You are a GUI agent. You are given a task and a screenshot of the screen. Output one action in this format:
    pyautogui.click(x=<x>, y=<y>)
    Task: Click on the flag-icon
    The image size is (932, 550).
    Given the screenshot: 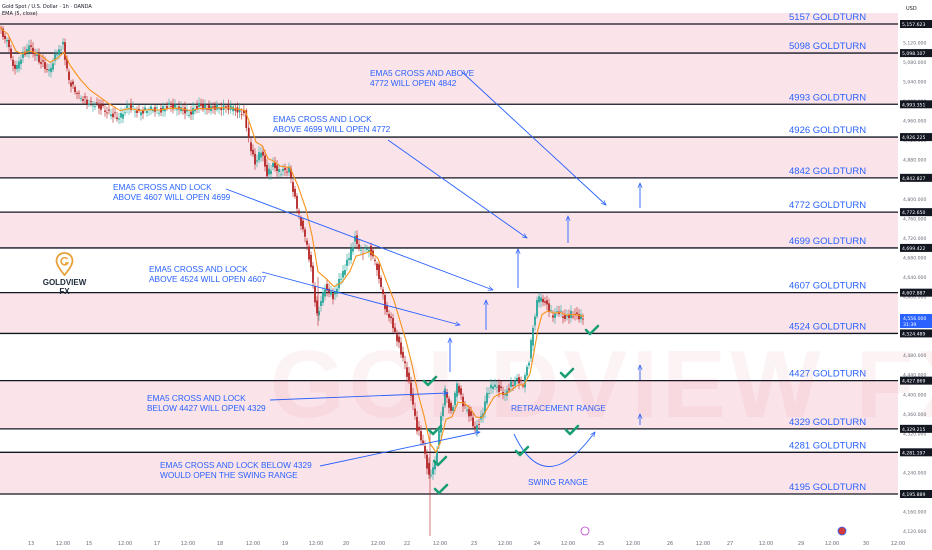 What is the action you would take?
    pyautogui.click(x=842, y=531)
    